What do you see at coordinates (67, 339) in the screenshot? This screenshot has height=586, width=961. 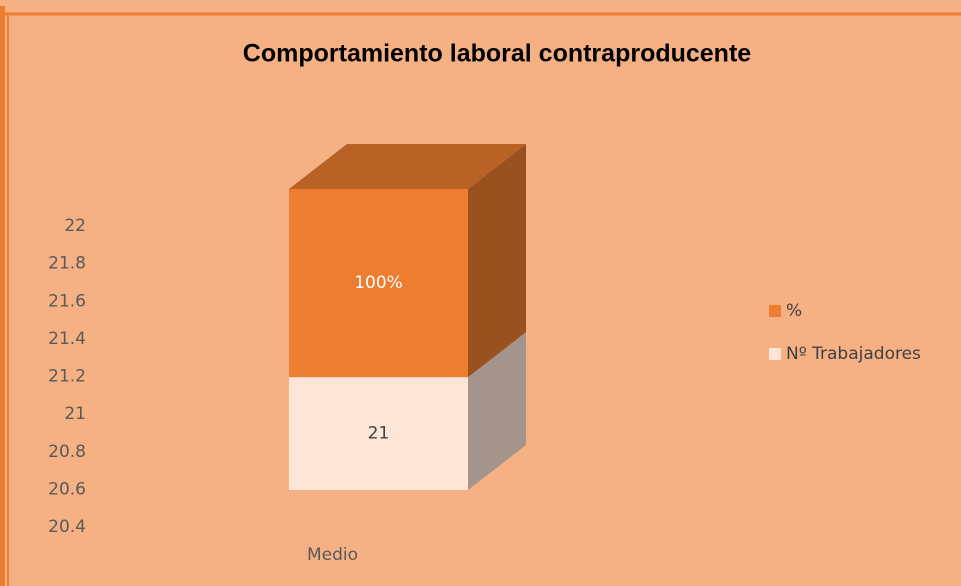 I see `y-tick-label: 21.4` at bounding box center [67, 339].